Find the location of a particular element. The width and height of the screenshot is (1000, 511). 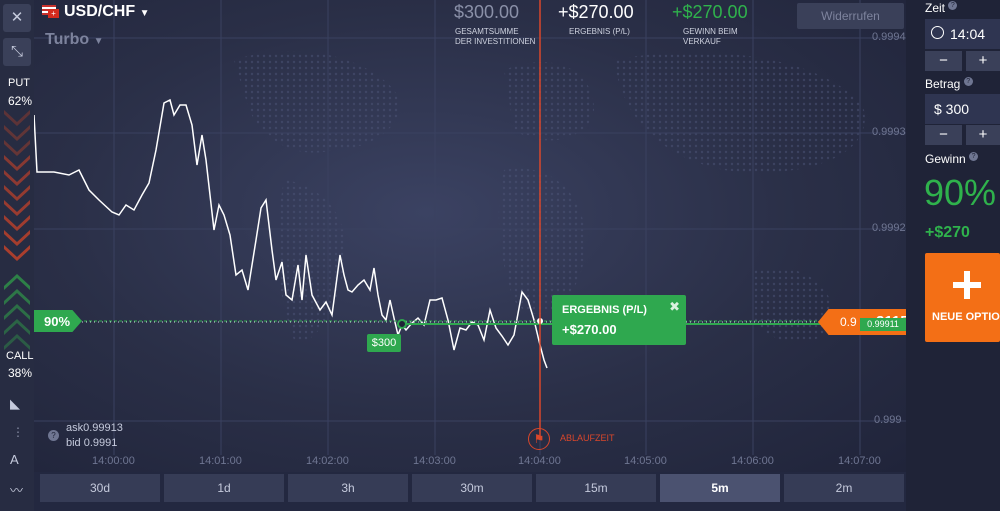

investment-label-line1: GESAMTSUMME is located at coordinates (487, 31).